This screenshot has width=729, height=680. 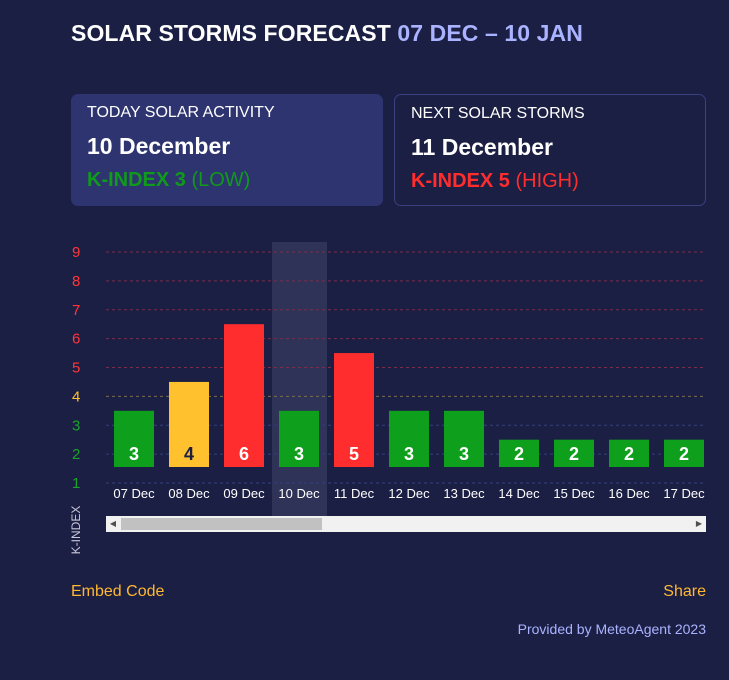 I want to click on x-tick-label: 12 Dec, so click(x=409, y=493).